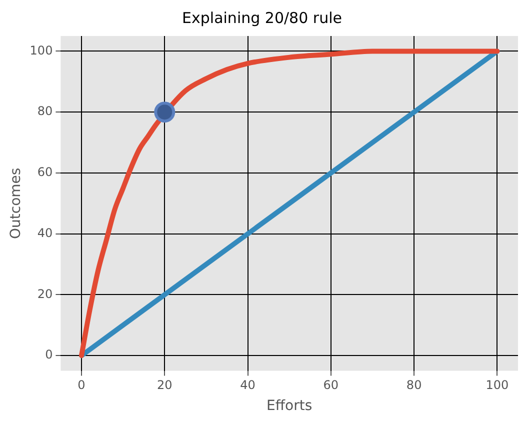 Image resolution: width=530 pixels, height=421 pixels. What do you see at coordinates (497, 385) in the screenshot?
I see `x-tick-label: 100` at bounding box center [497, 385].